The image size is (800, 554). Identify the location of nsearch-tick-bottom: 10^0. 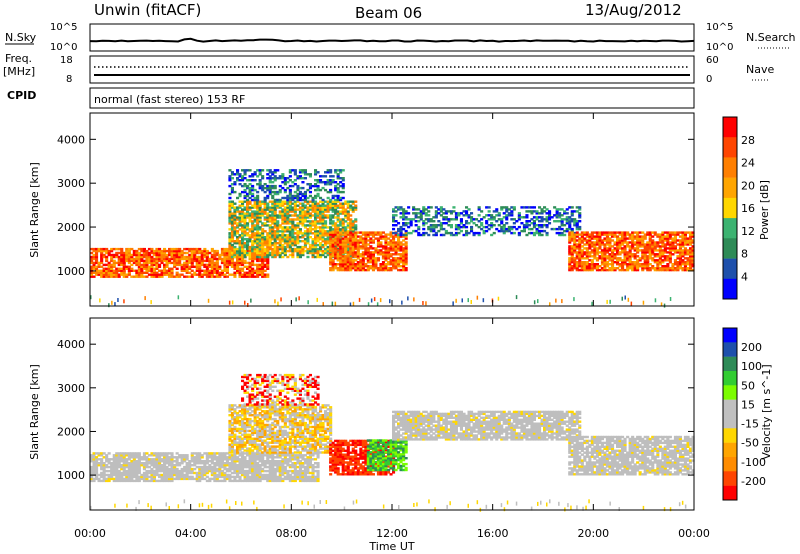
(719, 47).